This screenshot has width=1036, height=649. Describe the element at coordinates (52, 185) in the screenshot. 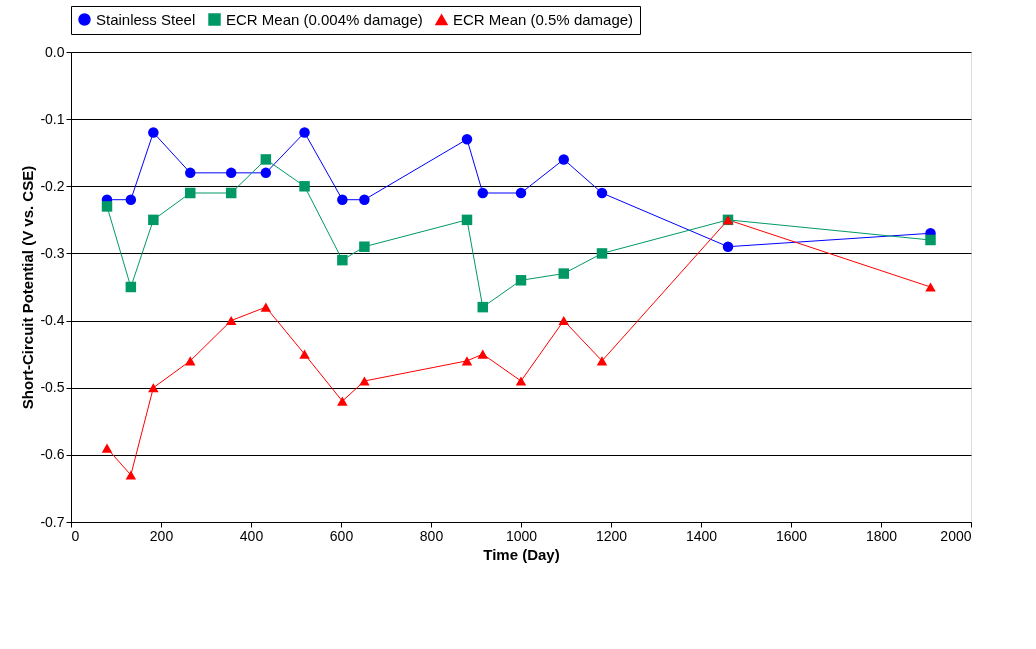

I see `y-tick-label: -0.2` at that location.